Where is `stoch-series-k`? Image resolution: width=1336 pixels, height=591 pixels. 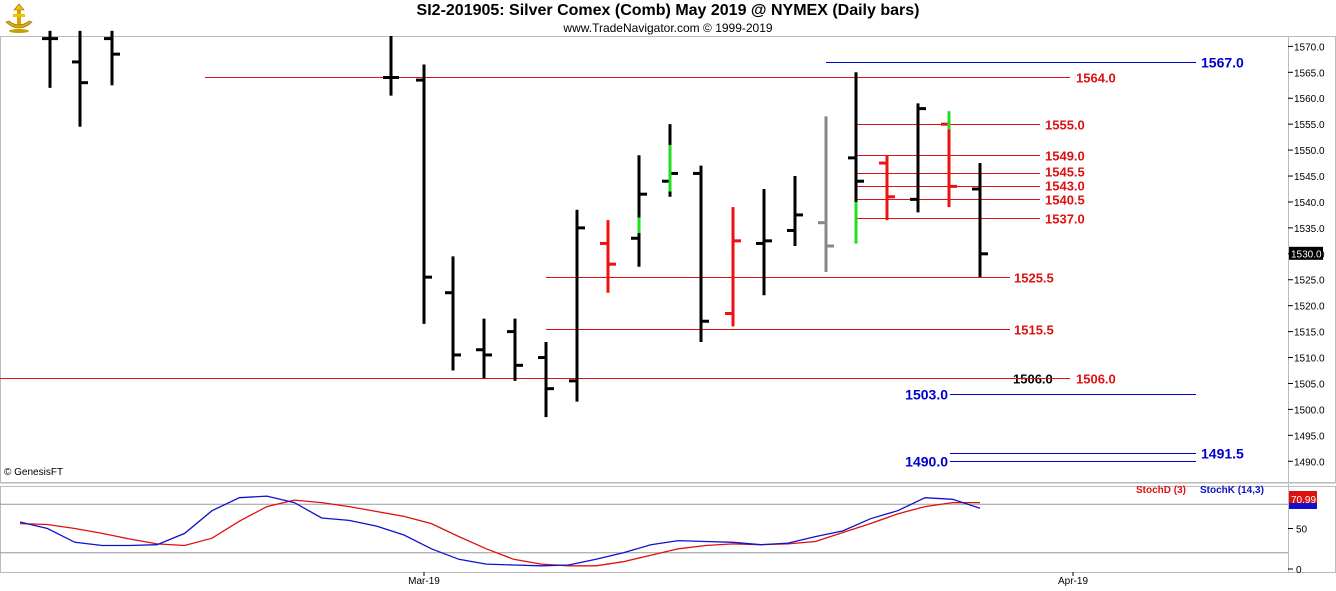 stoch-series-k is located at coordinates (500, 531).